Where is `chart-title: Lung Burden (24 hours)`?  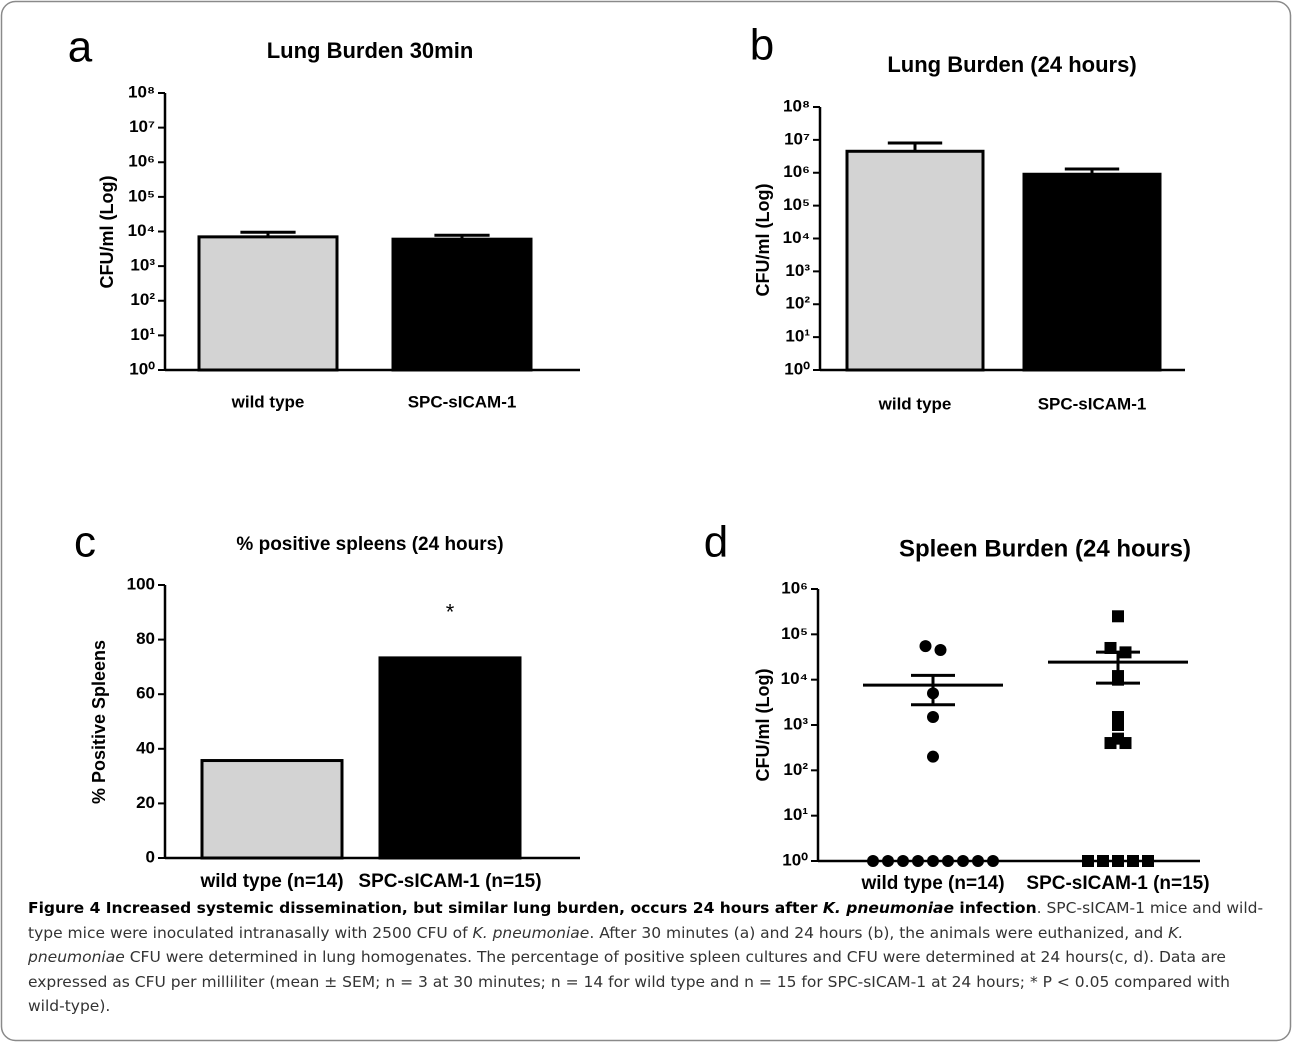
chart-title: Lung Burden (24 hours) is located at coordinates (1011, 64).